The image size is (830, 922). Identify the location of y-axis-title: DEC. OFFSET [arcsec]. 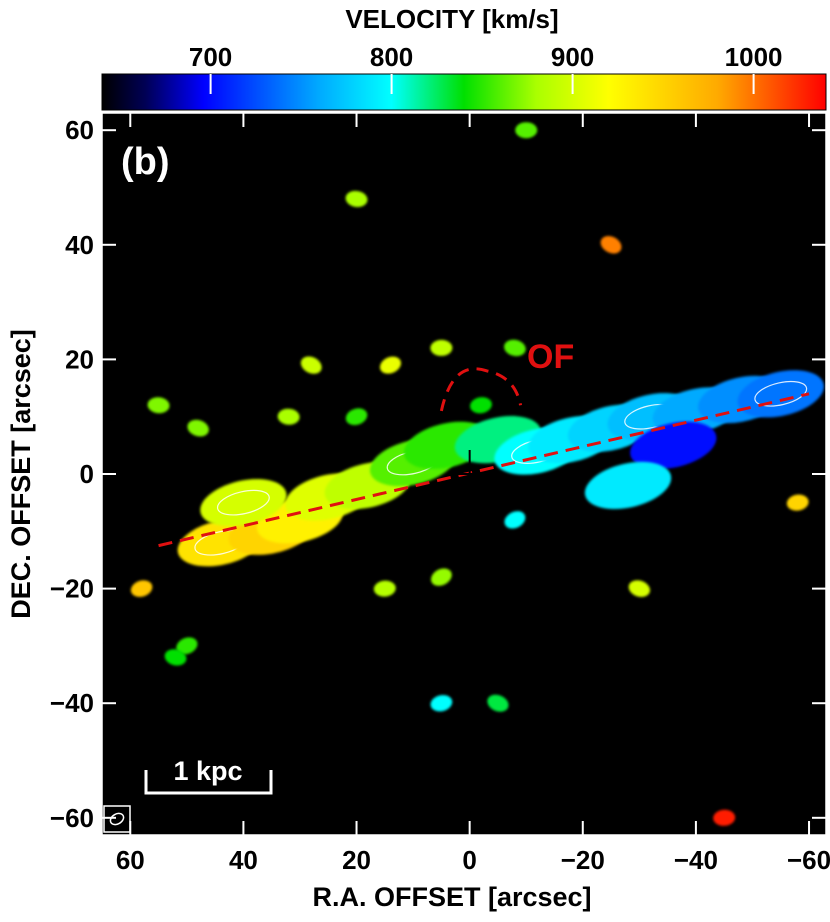
(21, 474).